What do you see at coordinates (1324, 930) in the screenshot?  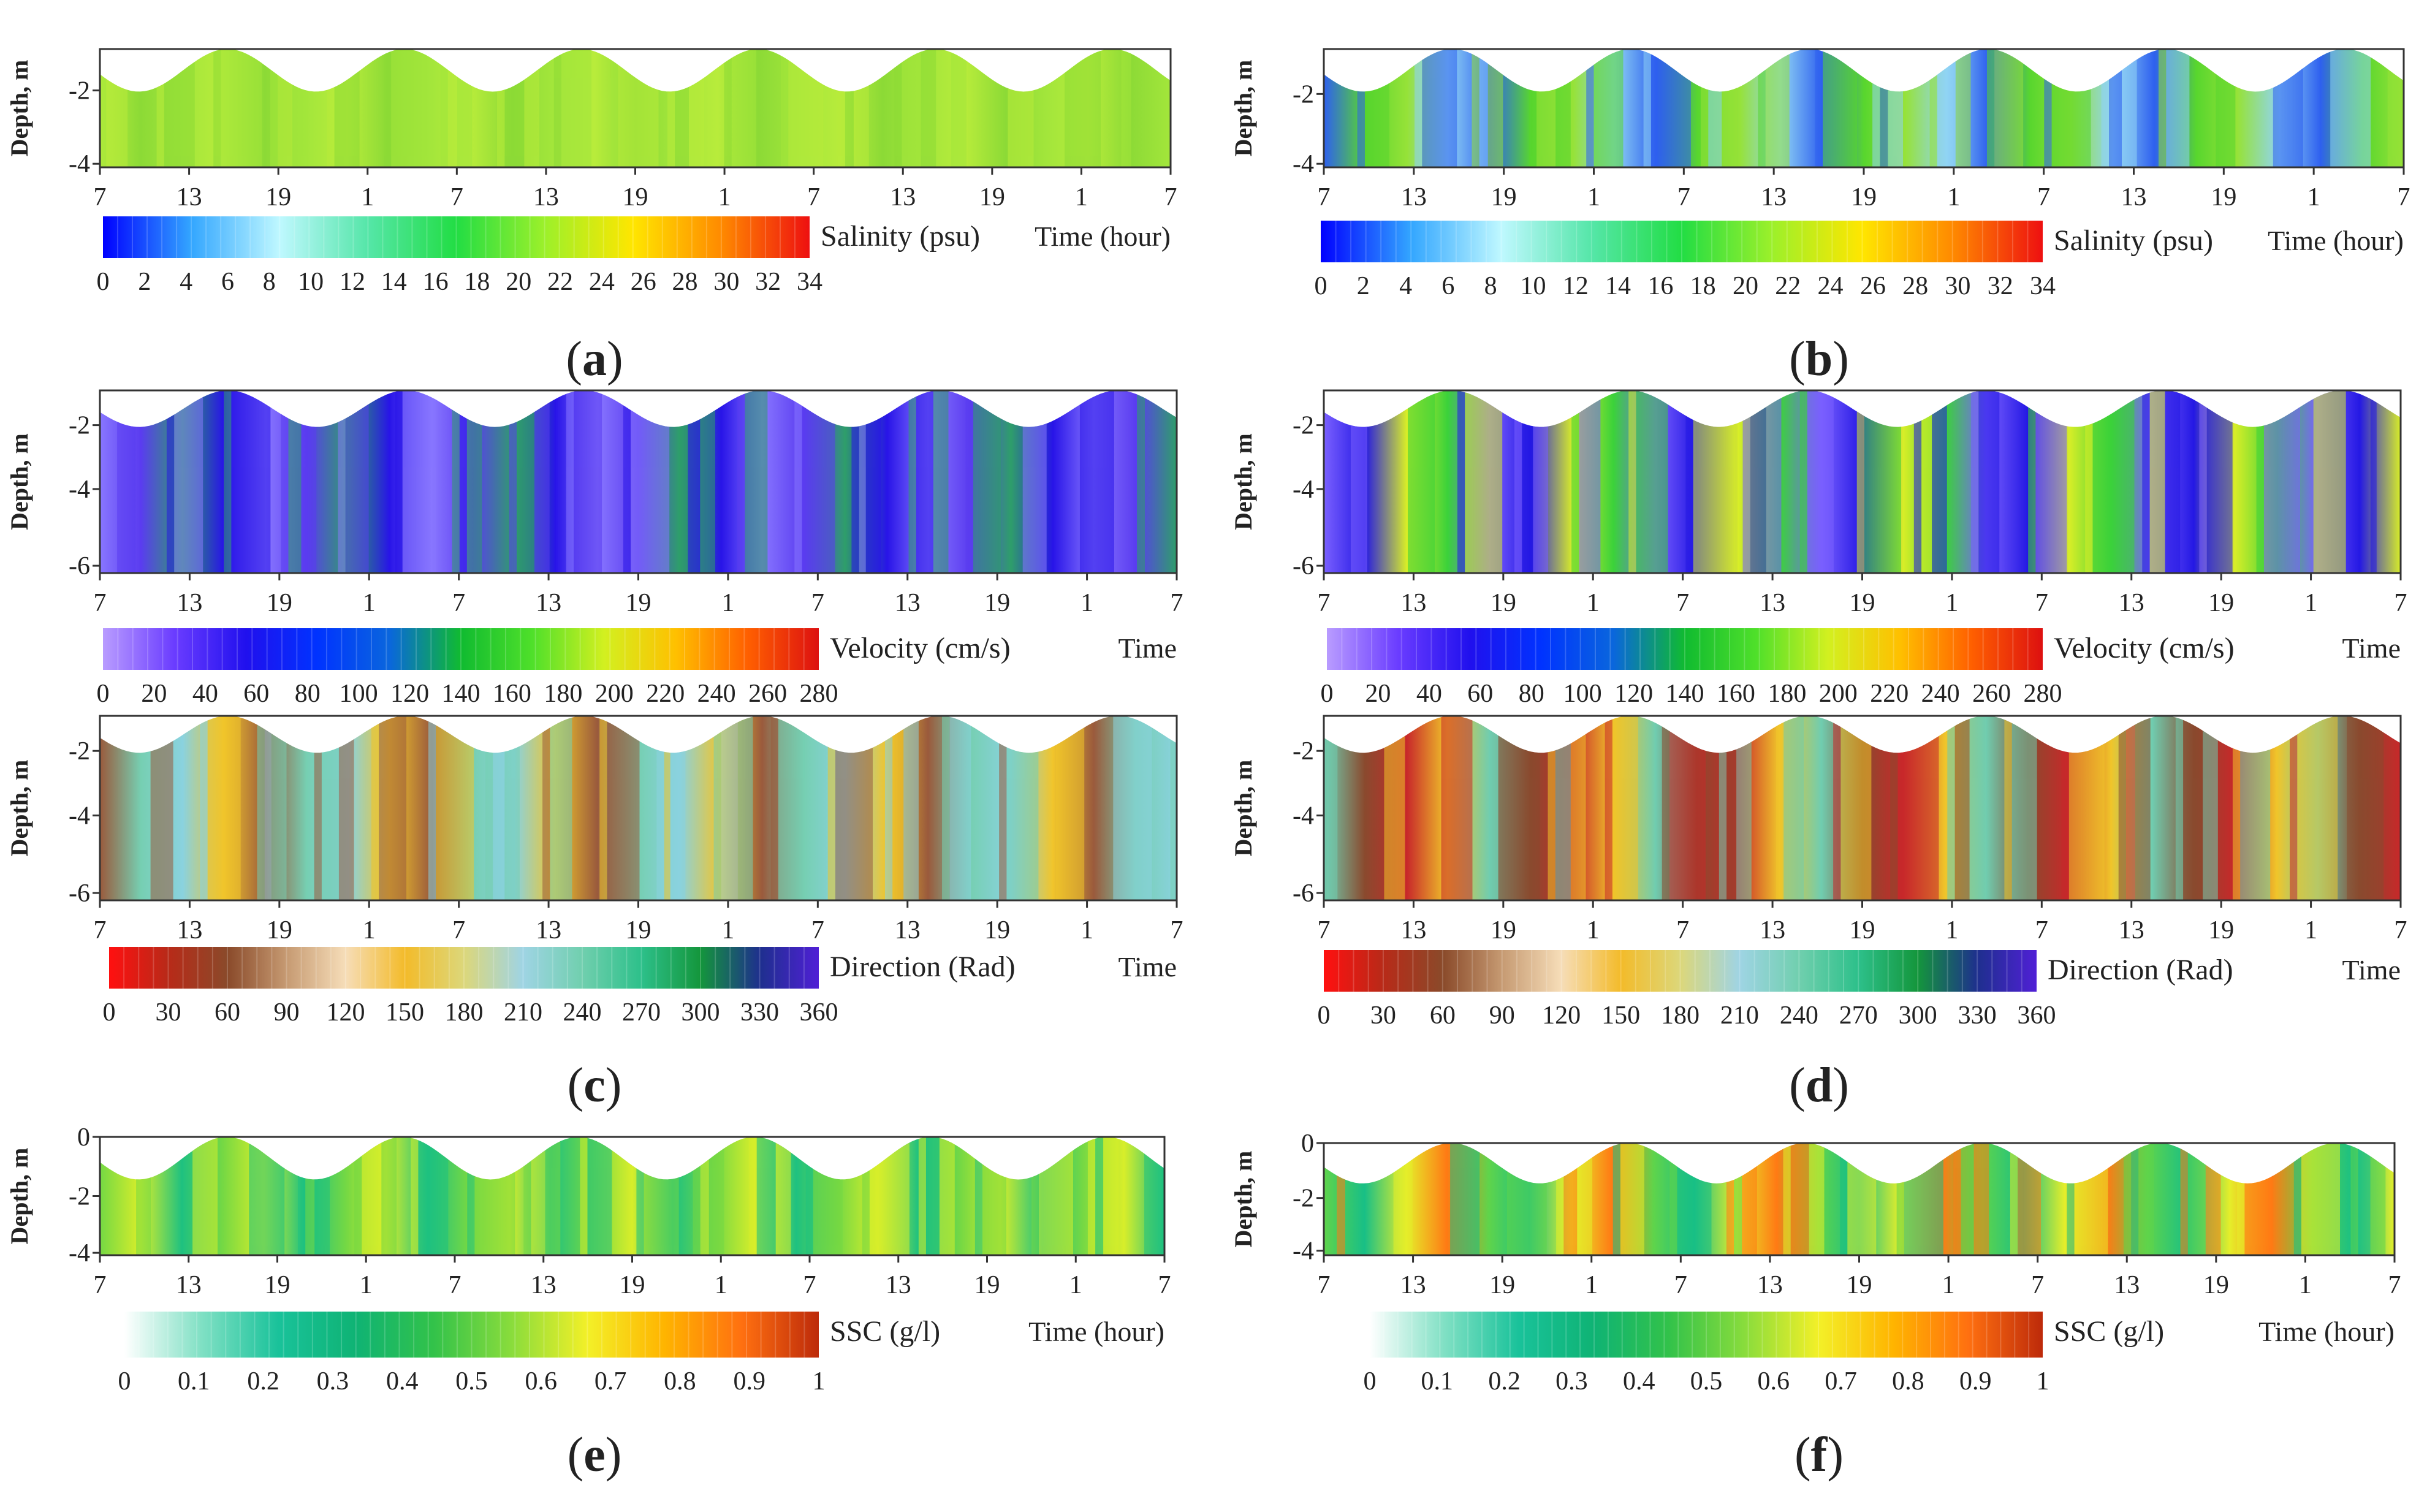 I see `x-tick-label-d_dir-0: 7` at bounding box center [1324, 930].